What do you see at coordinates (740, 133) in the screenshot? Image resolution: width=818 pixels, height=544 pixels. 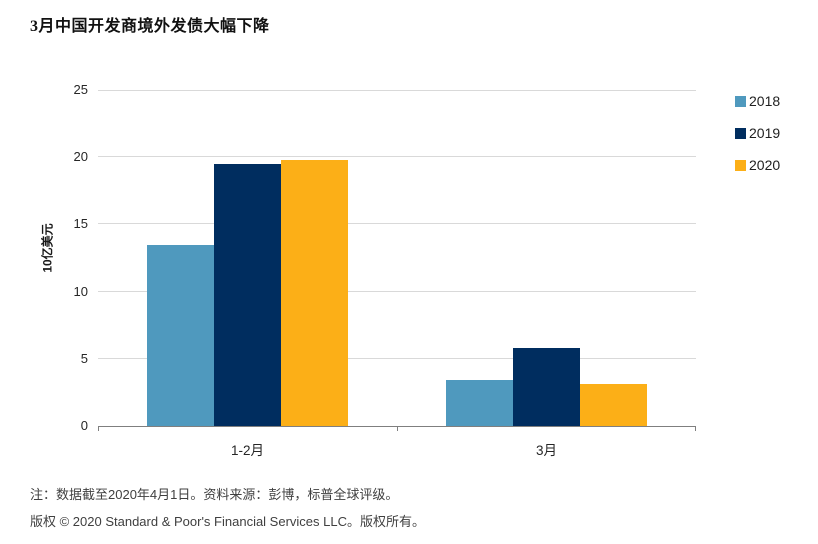 I see `legend-swatch-2019` at bounding box center [740, 133].